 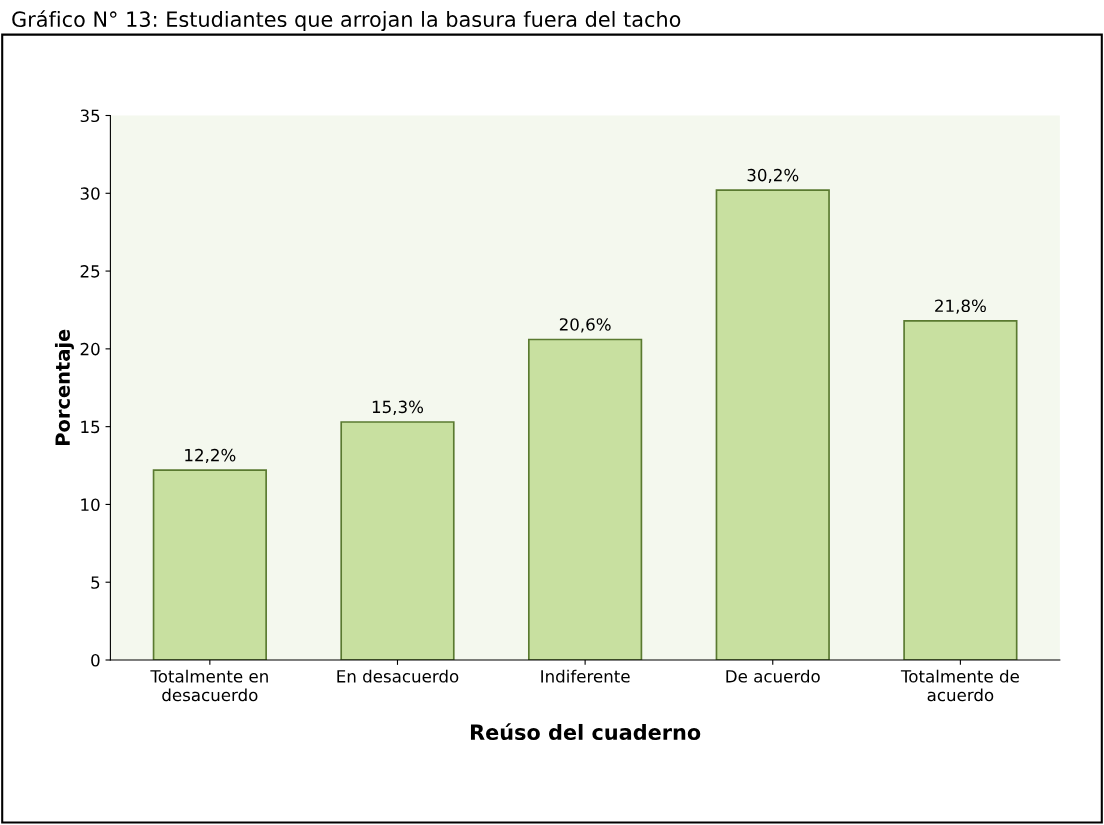 What do you see at coordinates (585, 676) in the screenshot?
I see `x-tick-label: Indiferente` at bounding box center [585, 676].